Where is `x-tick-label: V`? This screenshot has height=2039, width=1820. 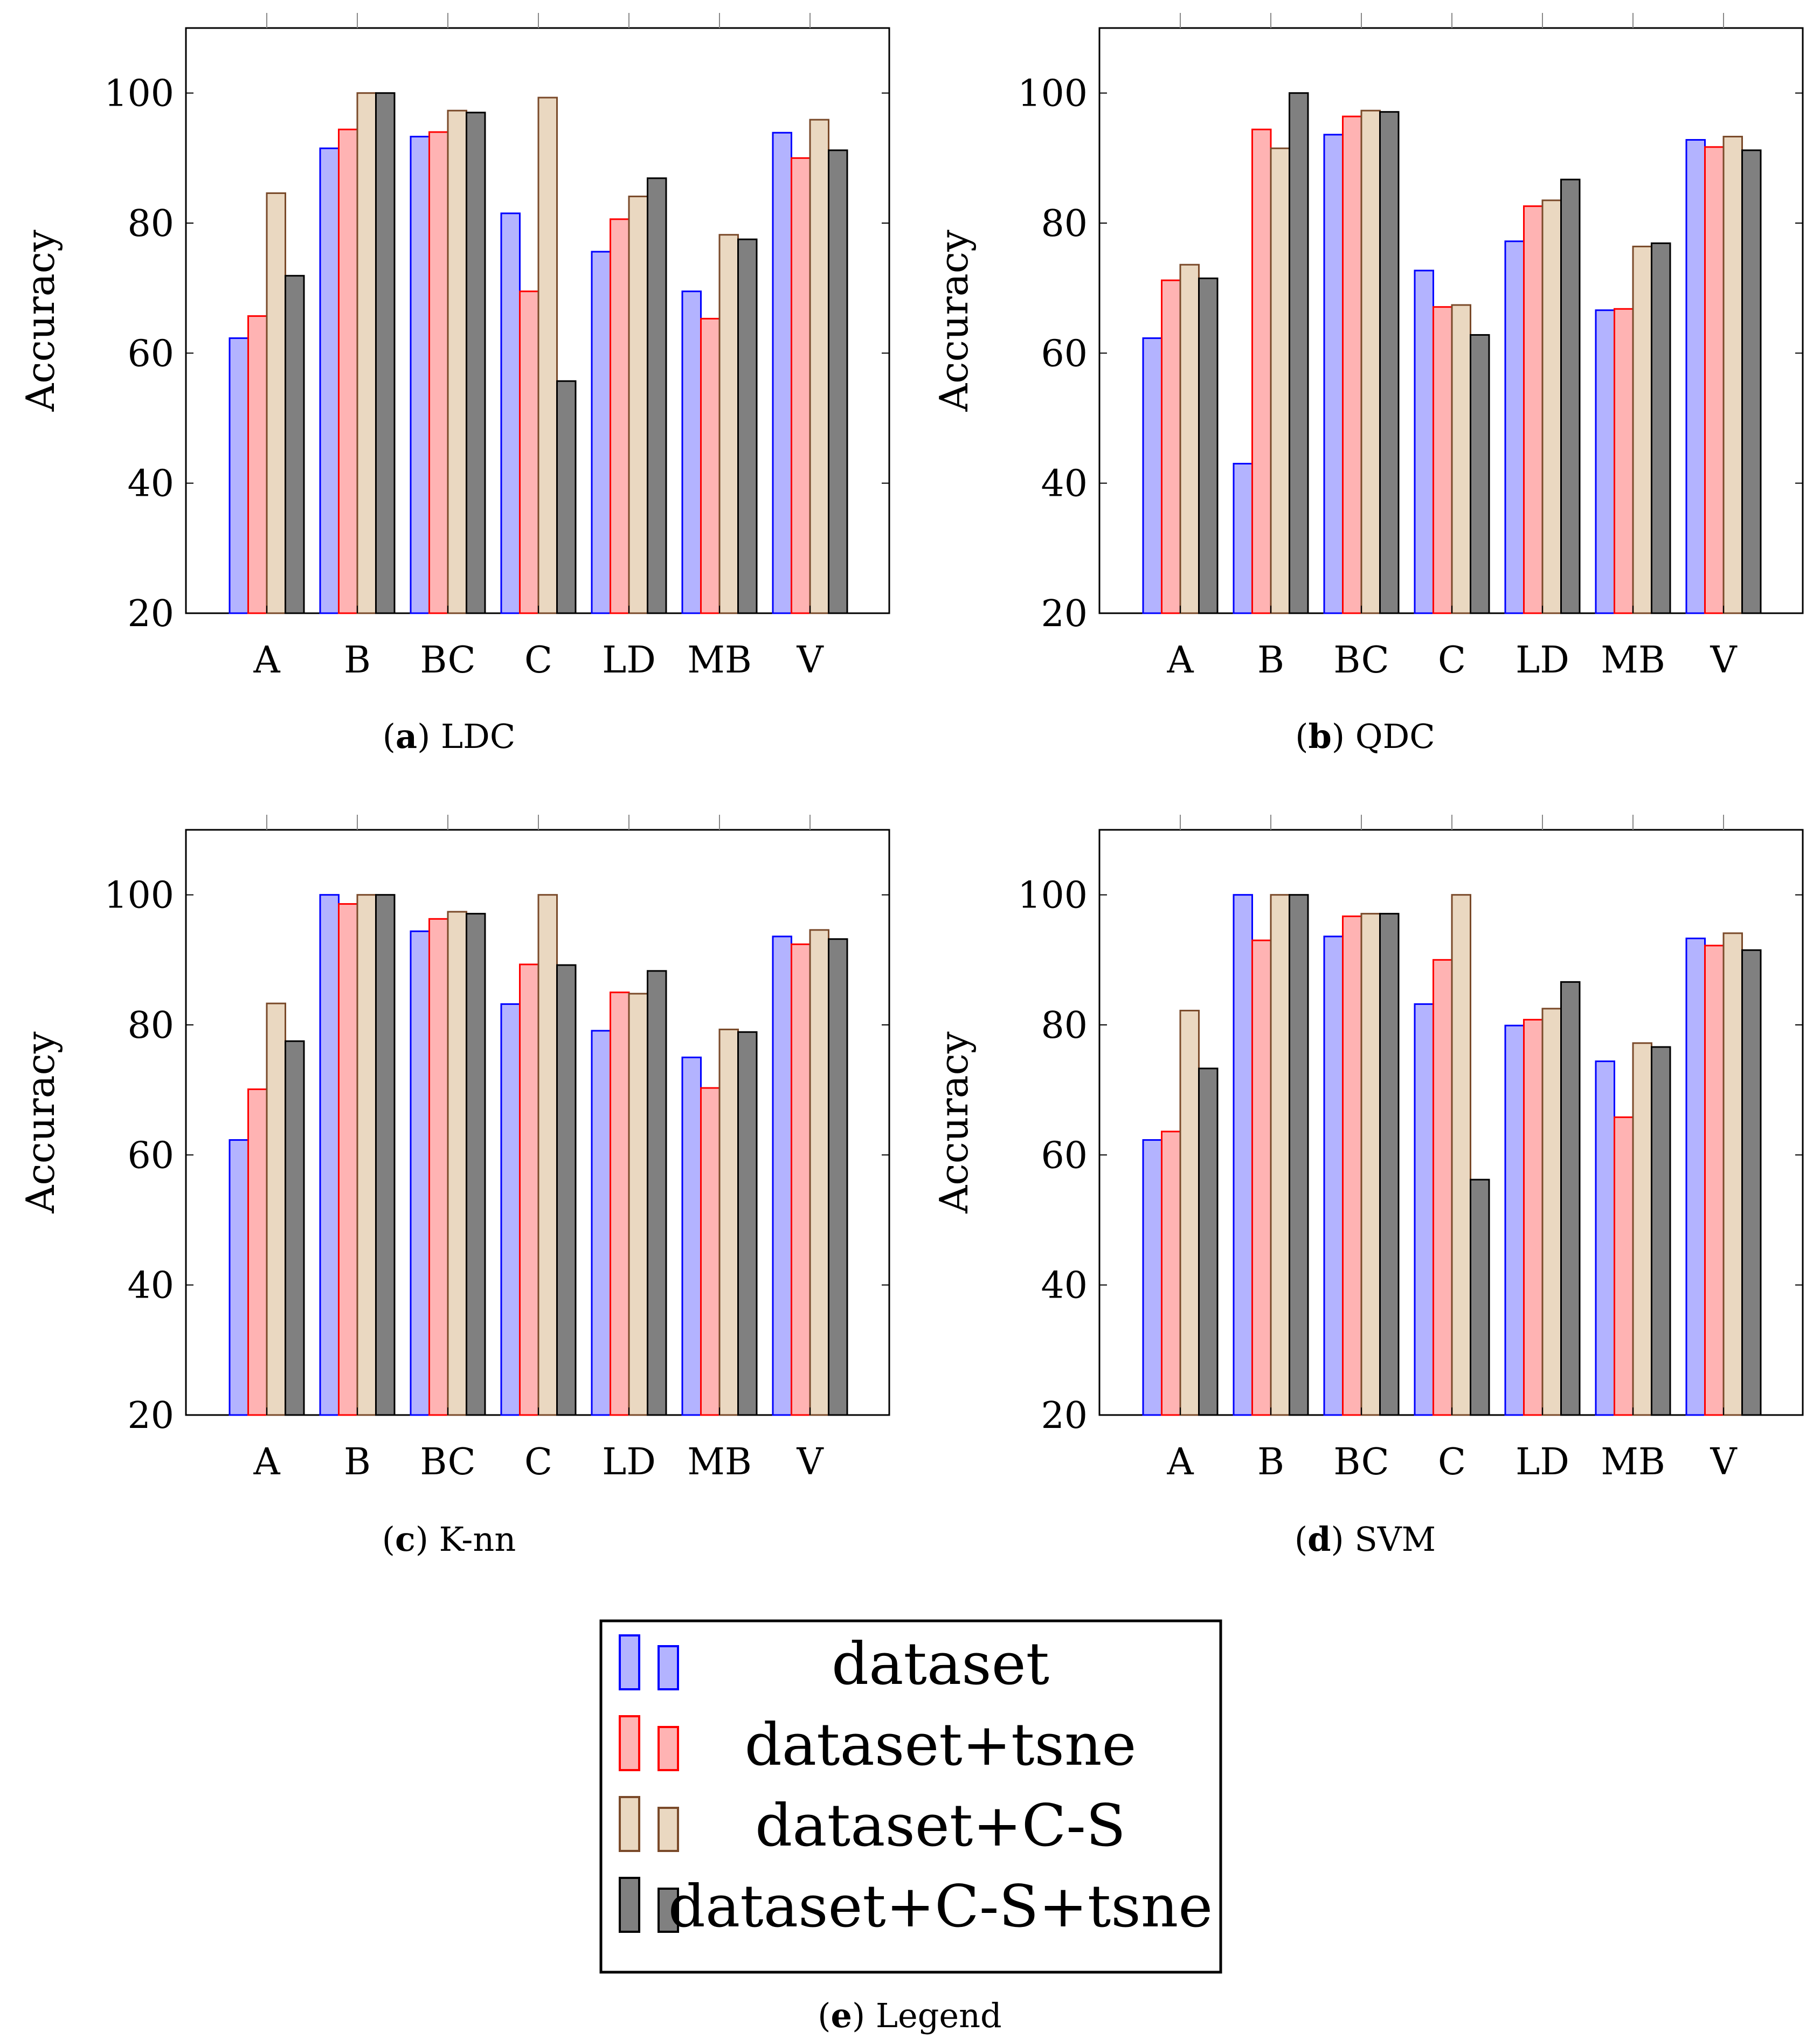 x-tick-label: V is located at coordinates (810, 1462).